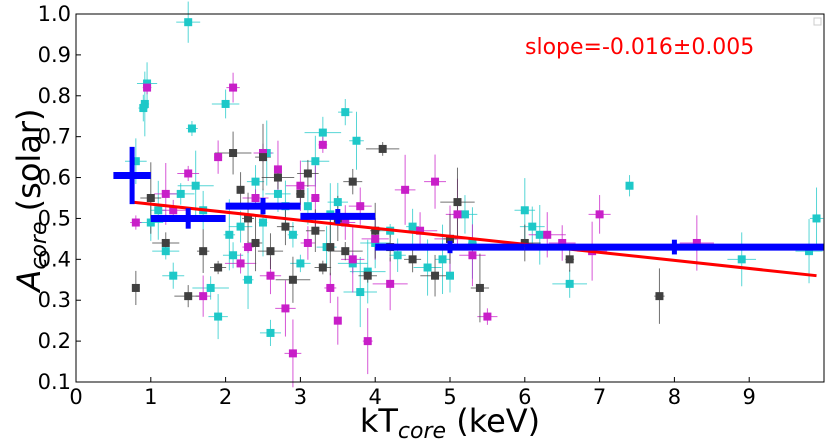 The image size is (830, 443). What do you see at coordinates (674, 397) in the screenshot?
I see `x-tick-label-8: 8` at bounding box center [674, 397].